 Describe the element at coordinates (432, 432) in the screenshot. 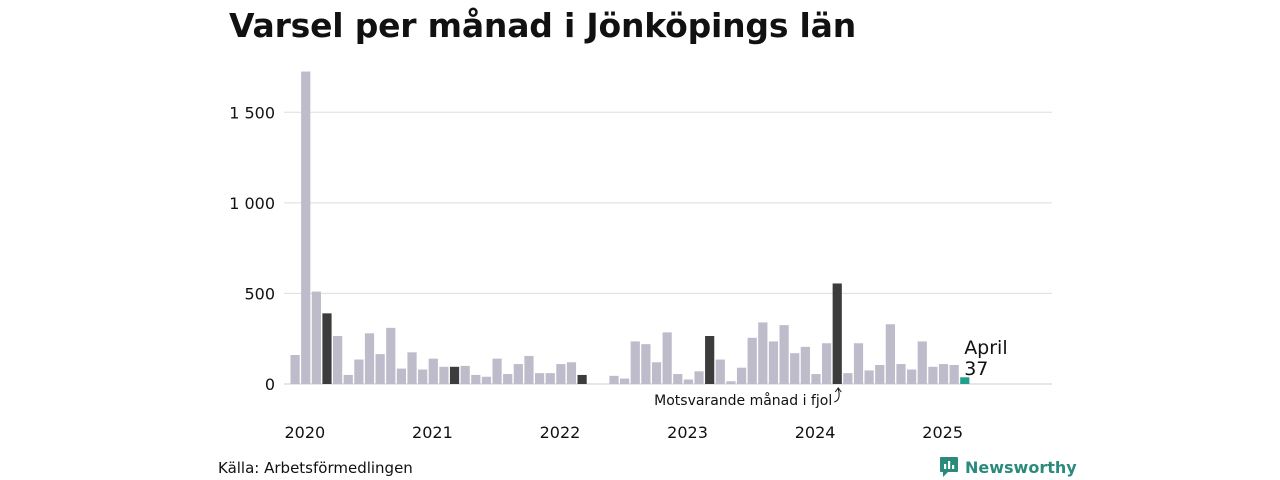

I see `x-tick-label: 2021` at that location.